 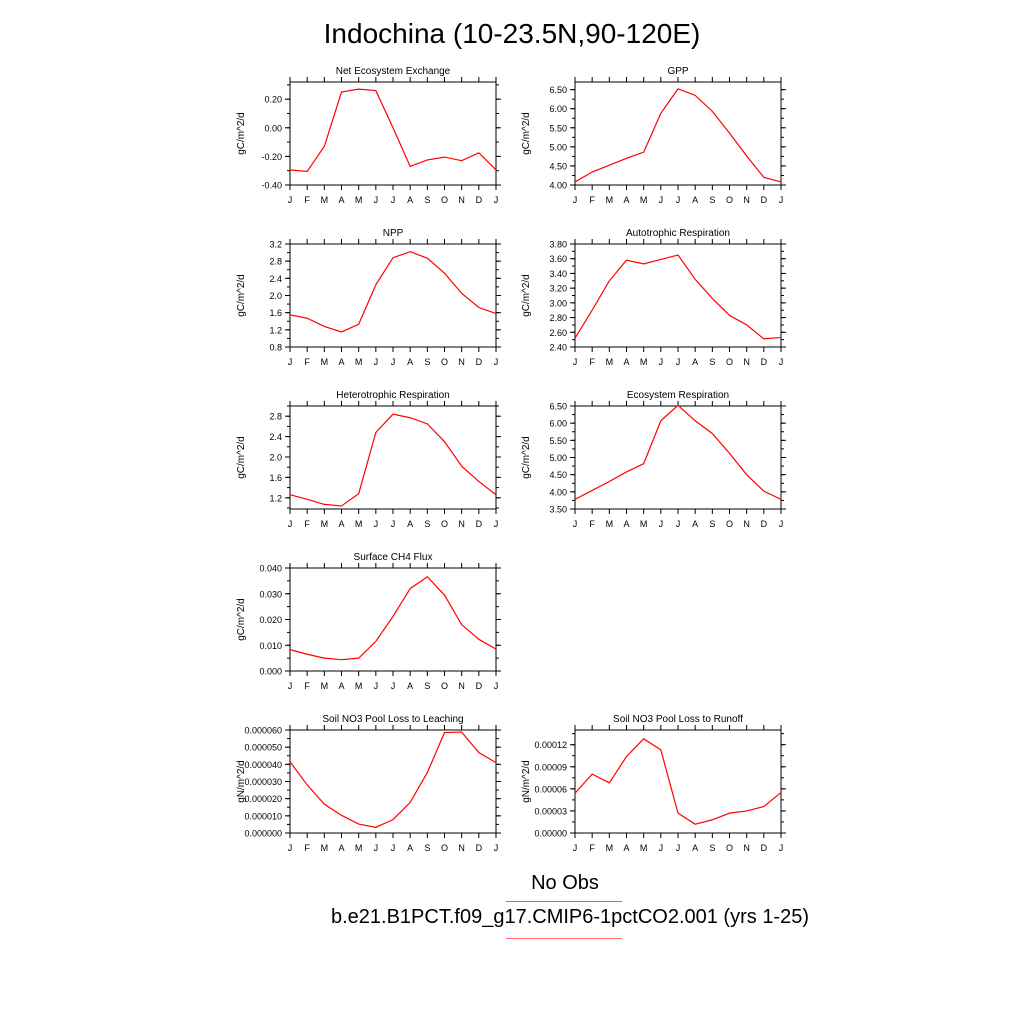 What do you see at coordinates (550, 789) in the screenshot?
I see `y-tick-label: 0.00006` at bounding box center [550, 789].